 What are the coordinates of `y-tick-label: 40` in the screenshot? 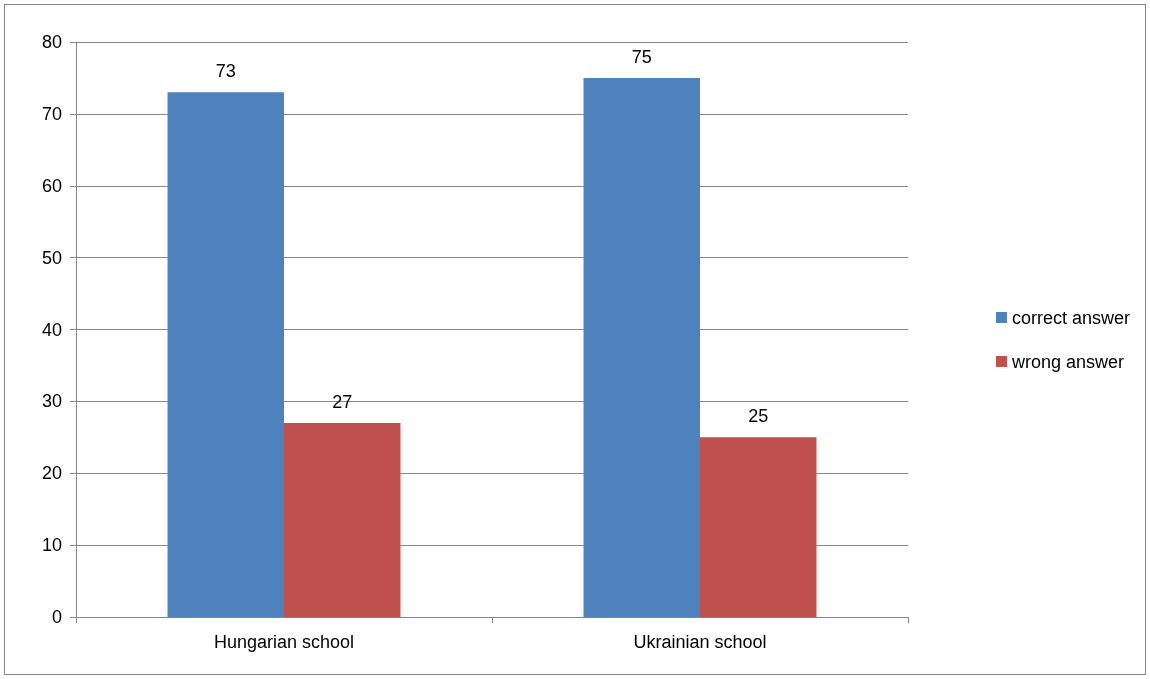 It's located at (51, 329).